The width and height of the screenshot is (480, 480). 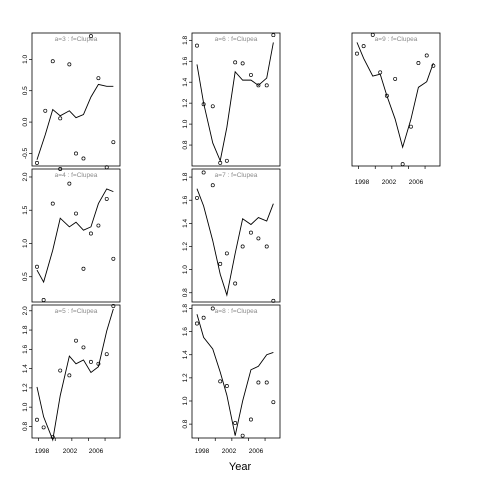 I want to click on x-axis-title: Year, so click(x=240, y=467).